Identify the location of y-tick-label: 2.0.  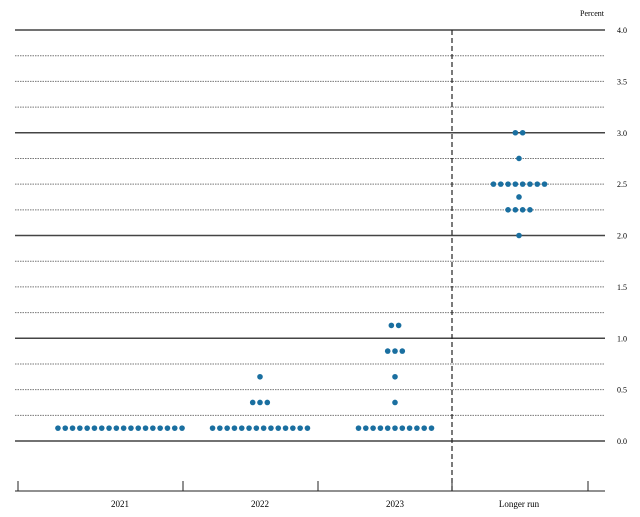
(622, 236).